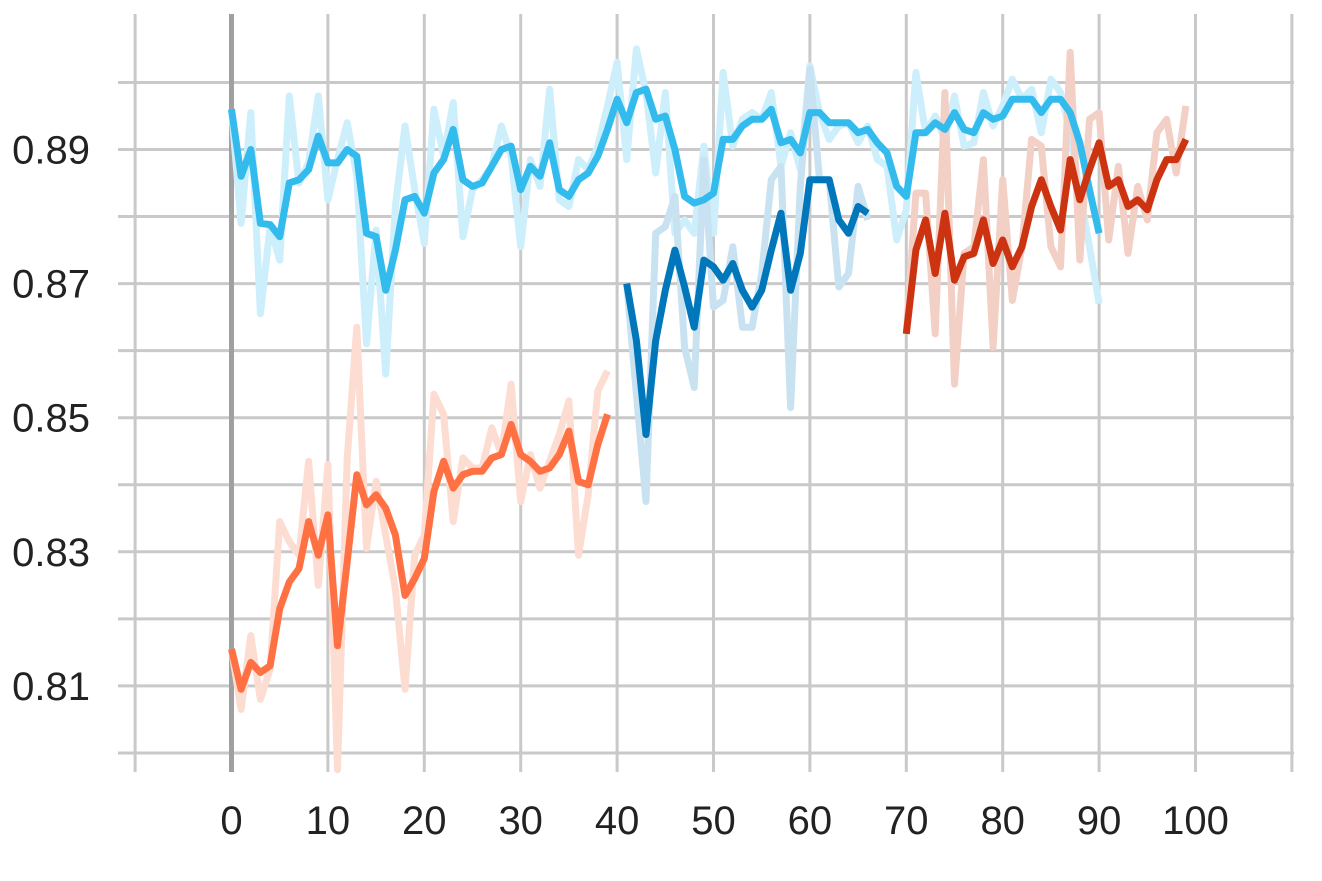 This screenshot has height=881, width=1322. I want to click on x-tick-label: 50, so click(713, 821).